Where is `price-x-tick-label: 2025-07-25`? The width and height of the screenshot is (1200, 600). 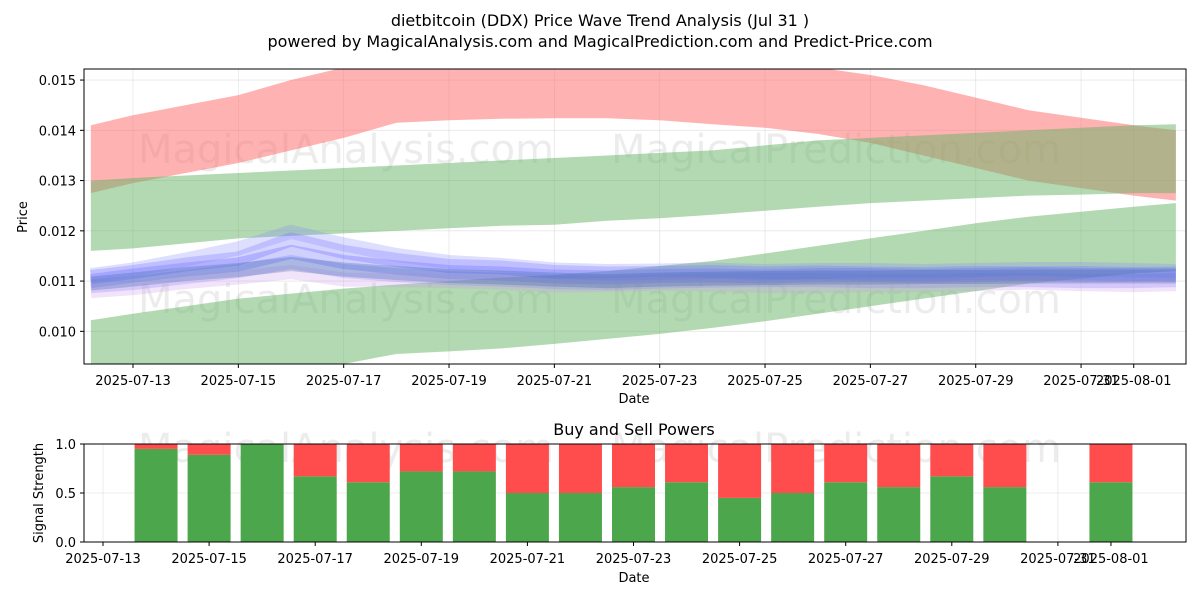 price-x-tick-label: 2025-07-25 is located at coordinates (765, 381).